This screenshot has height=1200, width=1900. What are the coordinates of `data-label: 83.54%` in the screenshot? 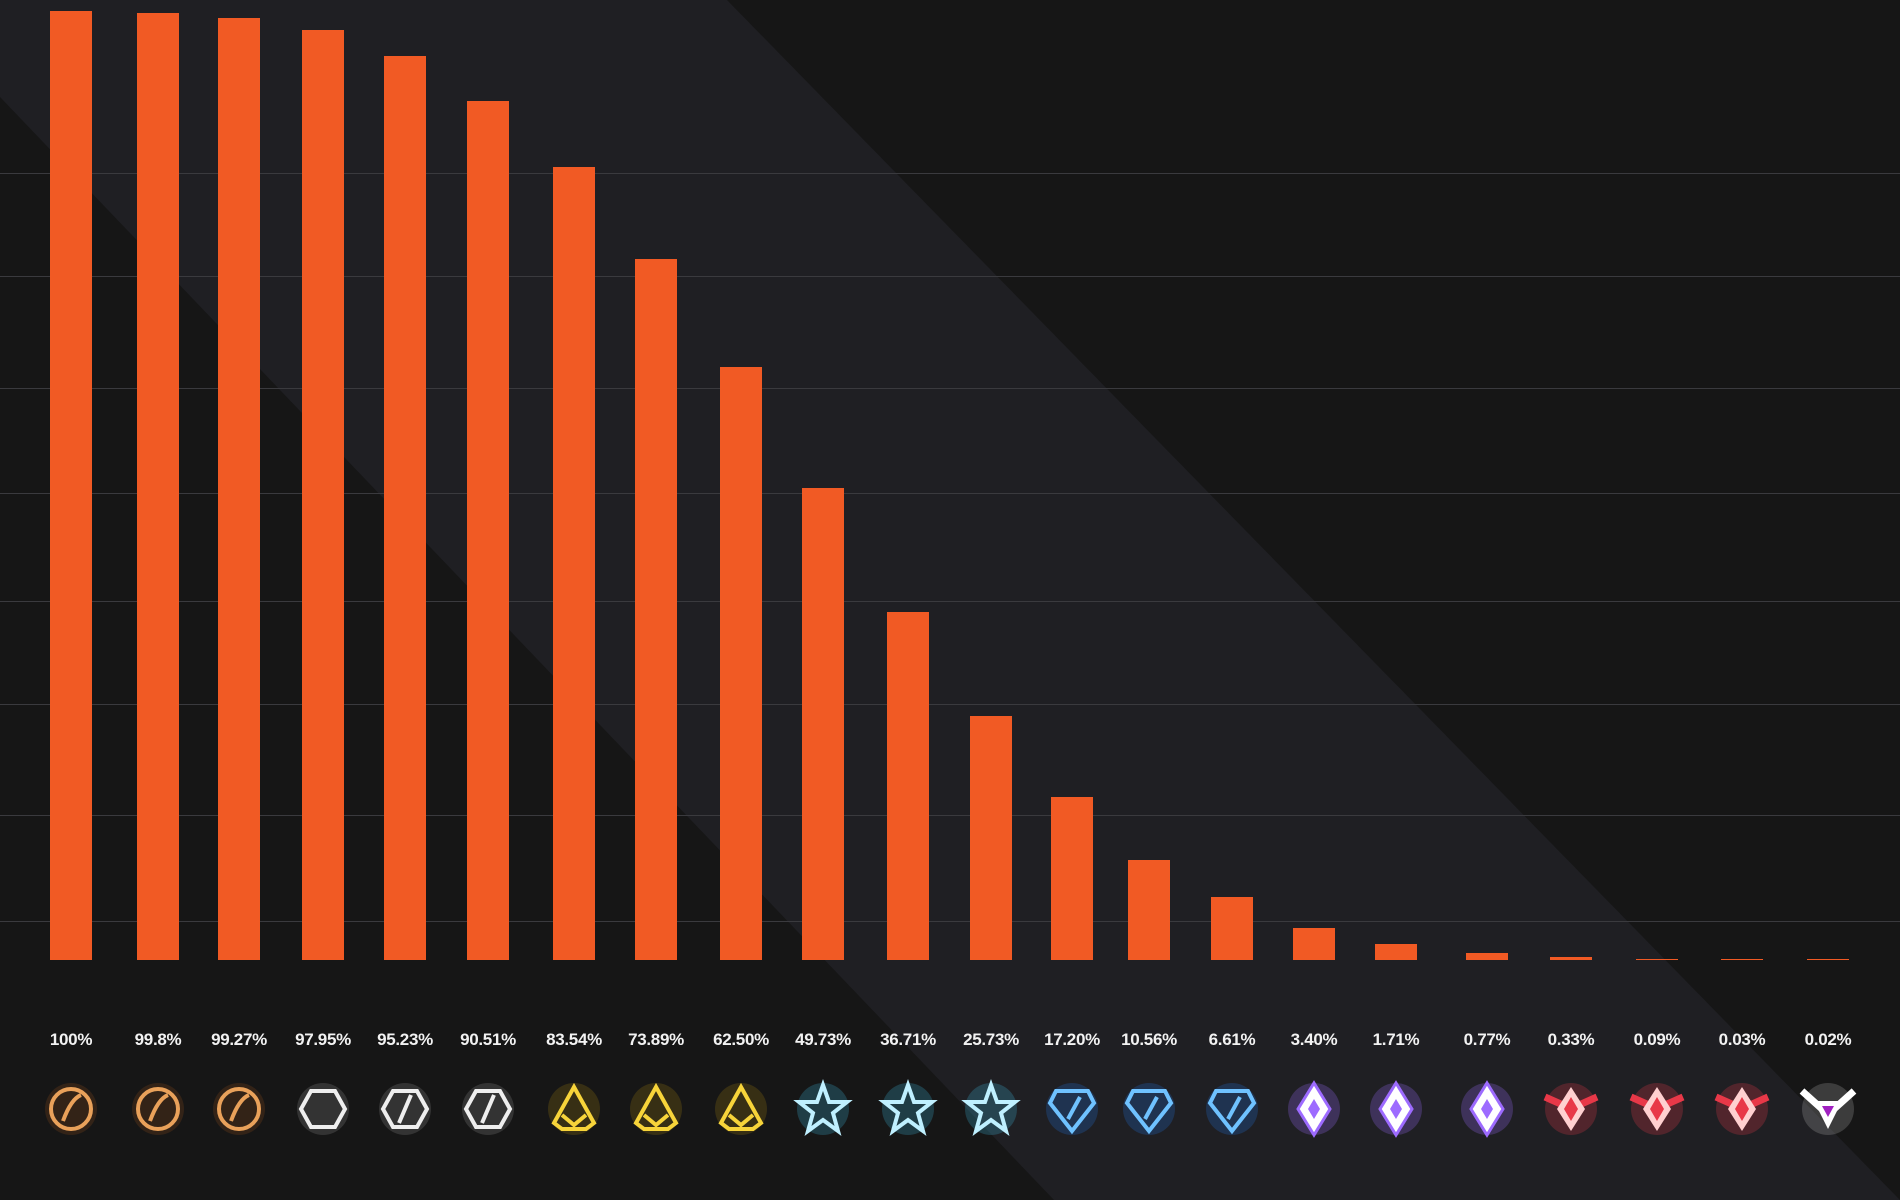 It's located at (574, 1039).